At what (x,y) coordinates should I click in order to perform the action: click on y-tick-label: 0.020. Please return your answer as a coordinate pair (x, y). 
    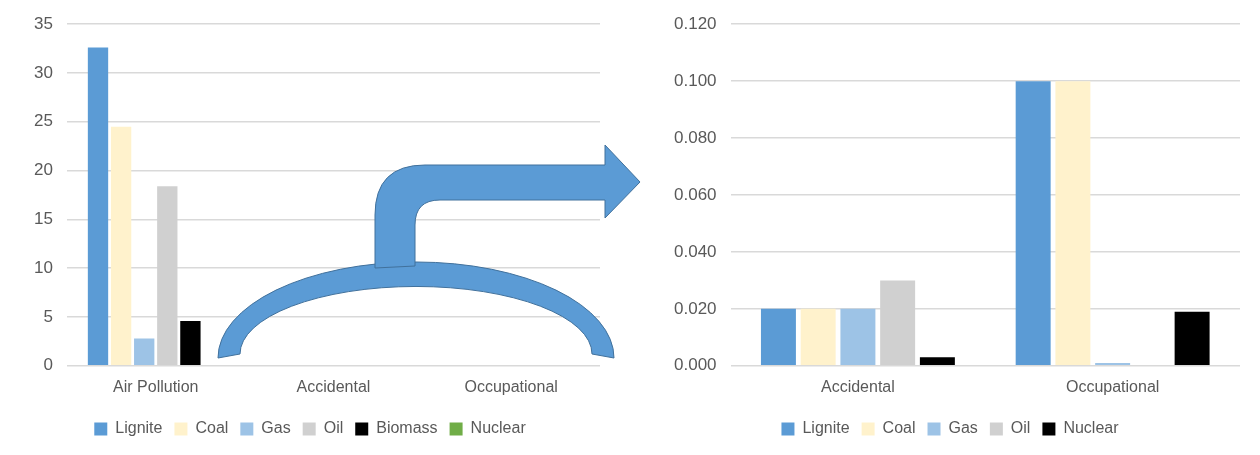
    Looking at the image, I should click on (695, 308).